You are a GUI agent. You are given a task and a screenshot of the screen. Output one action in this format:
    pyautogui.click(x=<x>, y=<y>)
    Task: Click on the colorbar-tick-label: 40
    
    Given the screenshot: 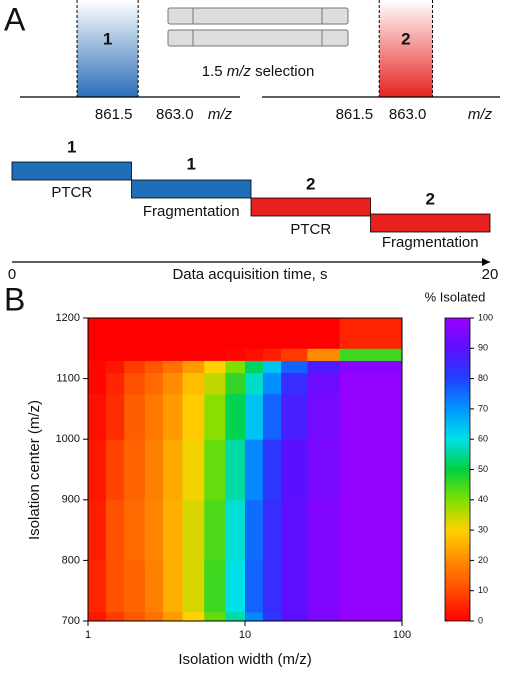 What is the action you would take?
    pyautogui.click(x=483, y=499)
    